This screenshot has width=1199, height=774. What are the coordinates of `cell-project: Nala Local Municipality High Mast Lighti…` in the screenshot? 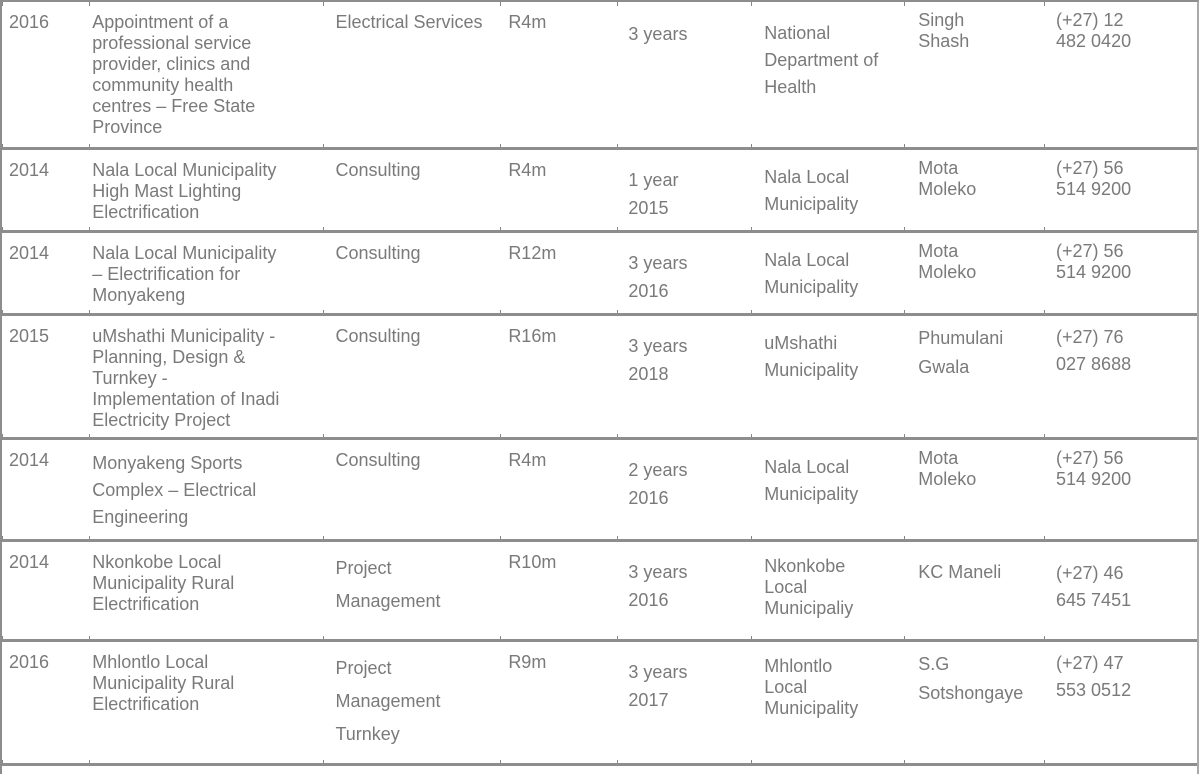 It's located at (206, 190).